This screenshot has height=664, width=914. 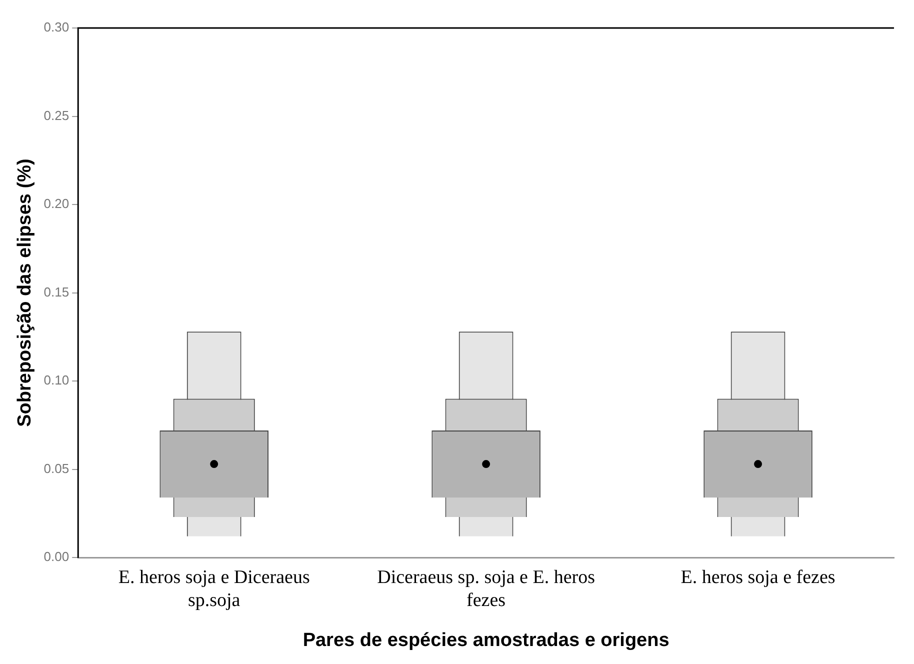 What do you see at coordinates (57, 380) in the screenshot?
I see `y-tick-label: 0.10` at bounding box center [57, 380].